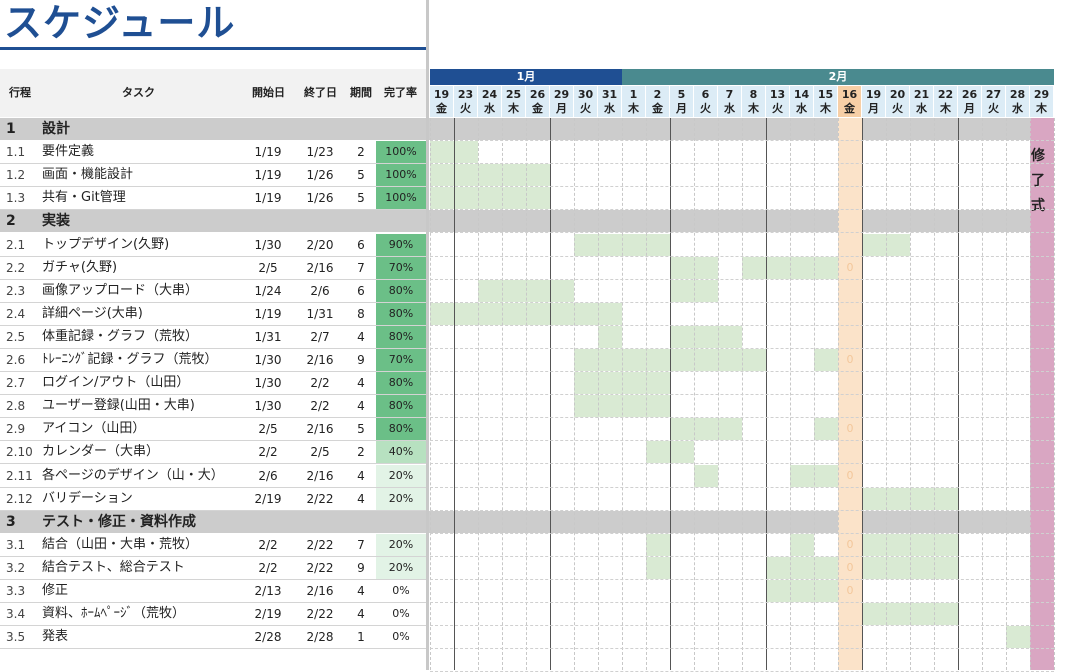 The height and width of the screenshot is (672, 1065). What do you see at coordinates (213, 267) in the screenshot?
I see `table-row: 2.2 ガチャ(久野) 2/5 2/16 7 70%` at bounding box center [213, 267].